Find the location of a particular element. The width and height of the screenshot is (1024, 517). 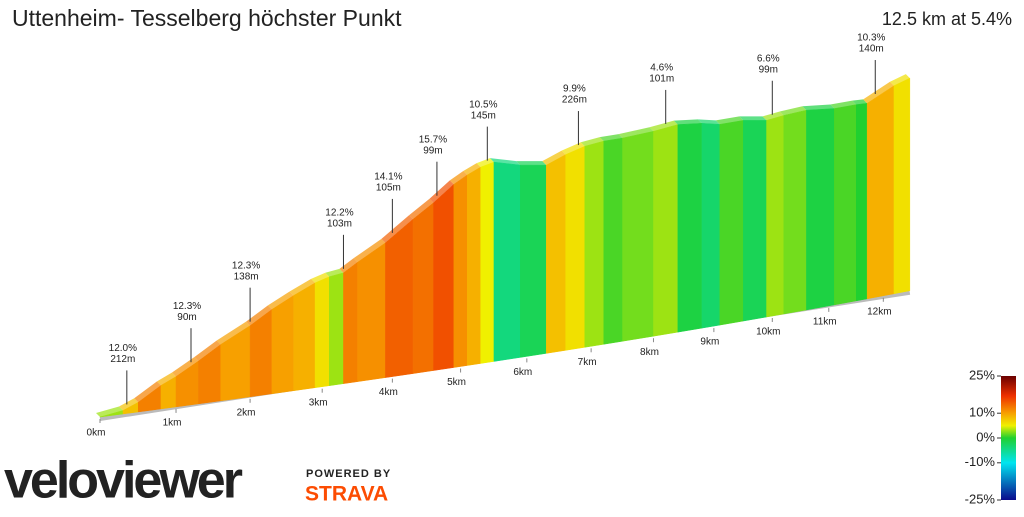

logo-partner: STRAVA is located at coordinates (346, 494).